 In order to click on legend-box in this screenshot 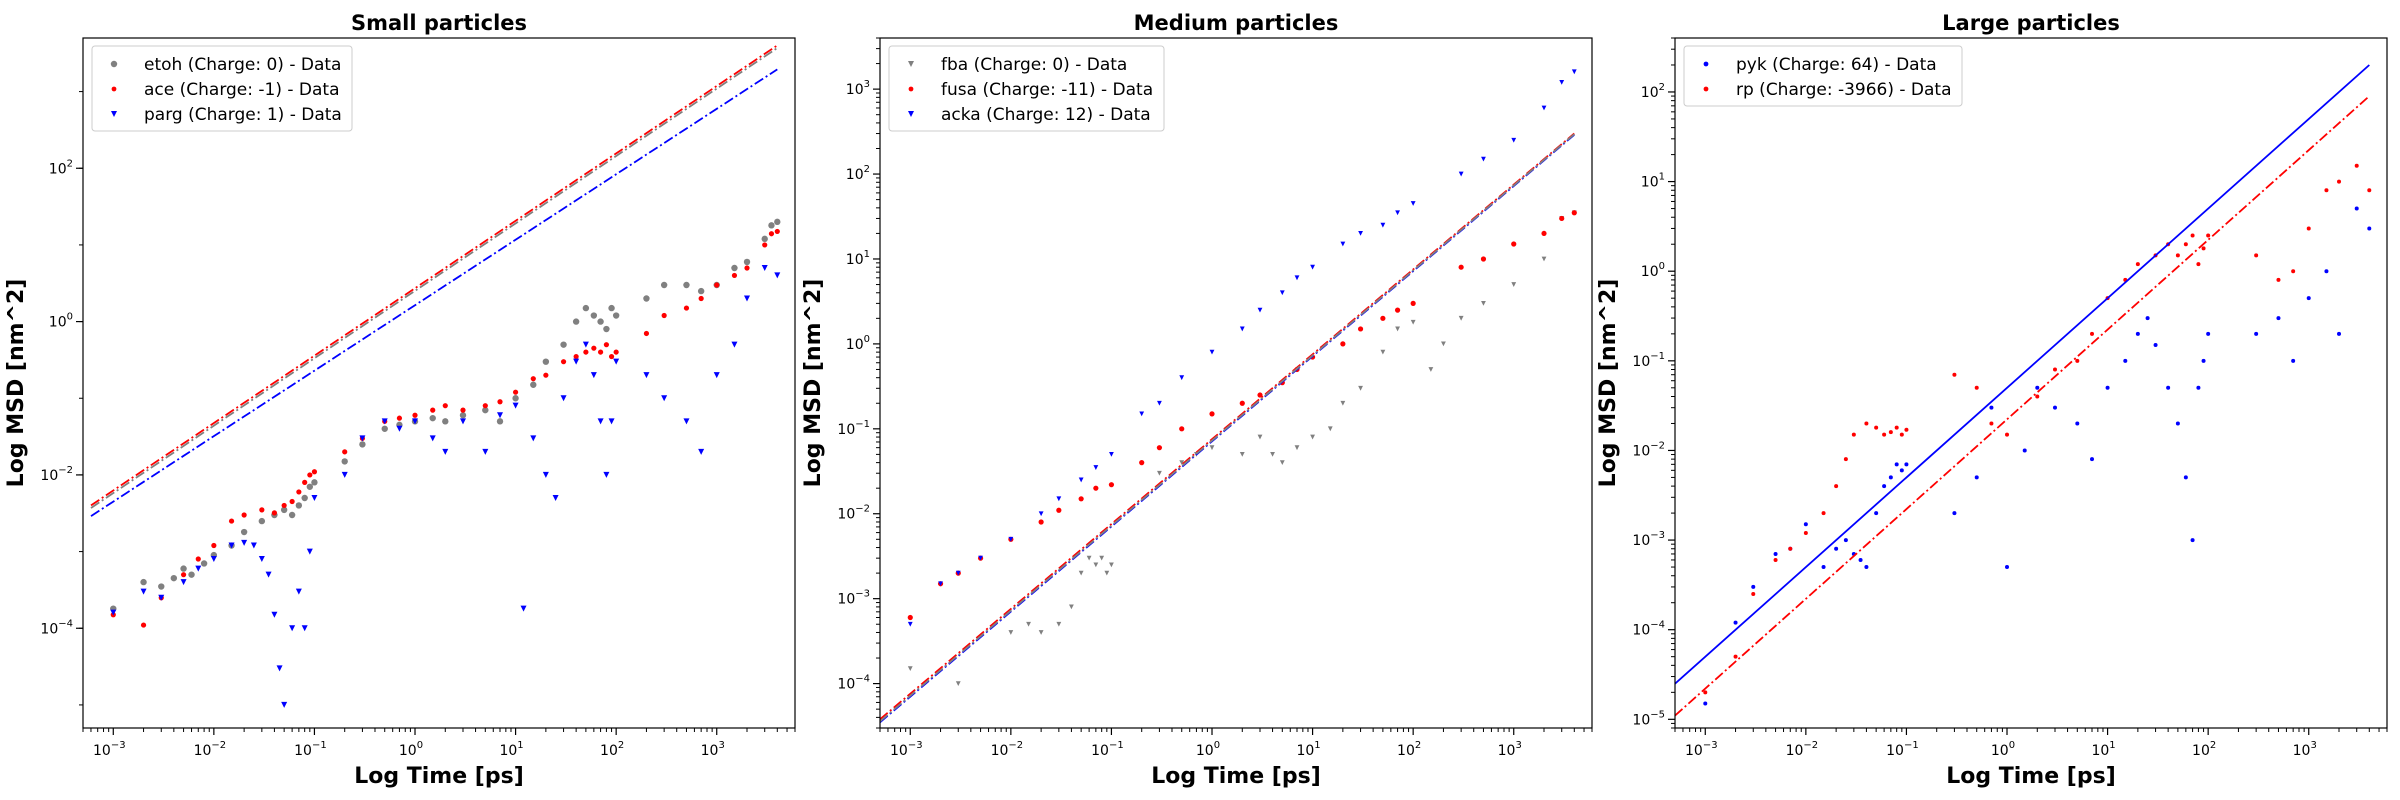, I will do `click(1823, 76)`.